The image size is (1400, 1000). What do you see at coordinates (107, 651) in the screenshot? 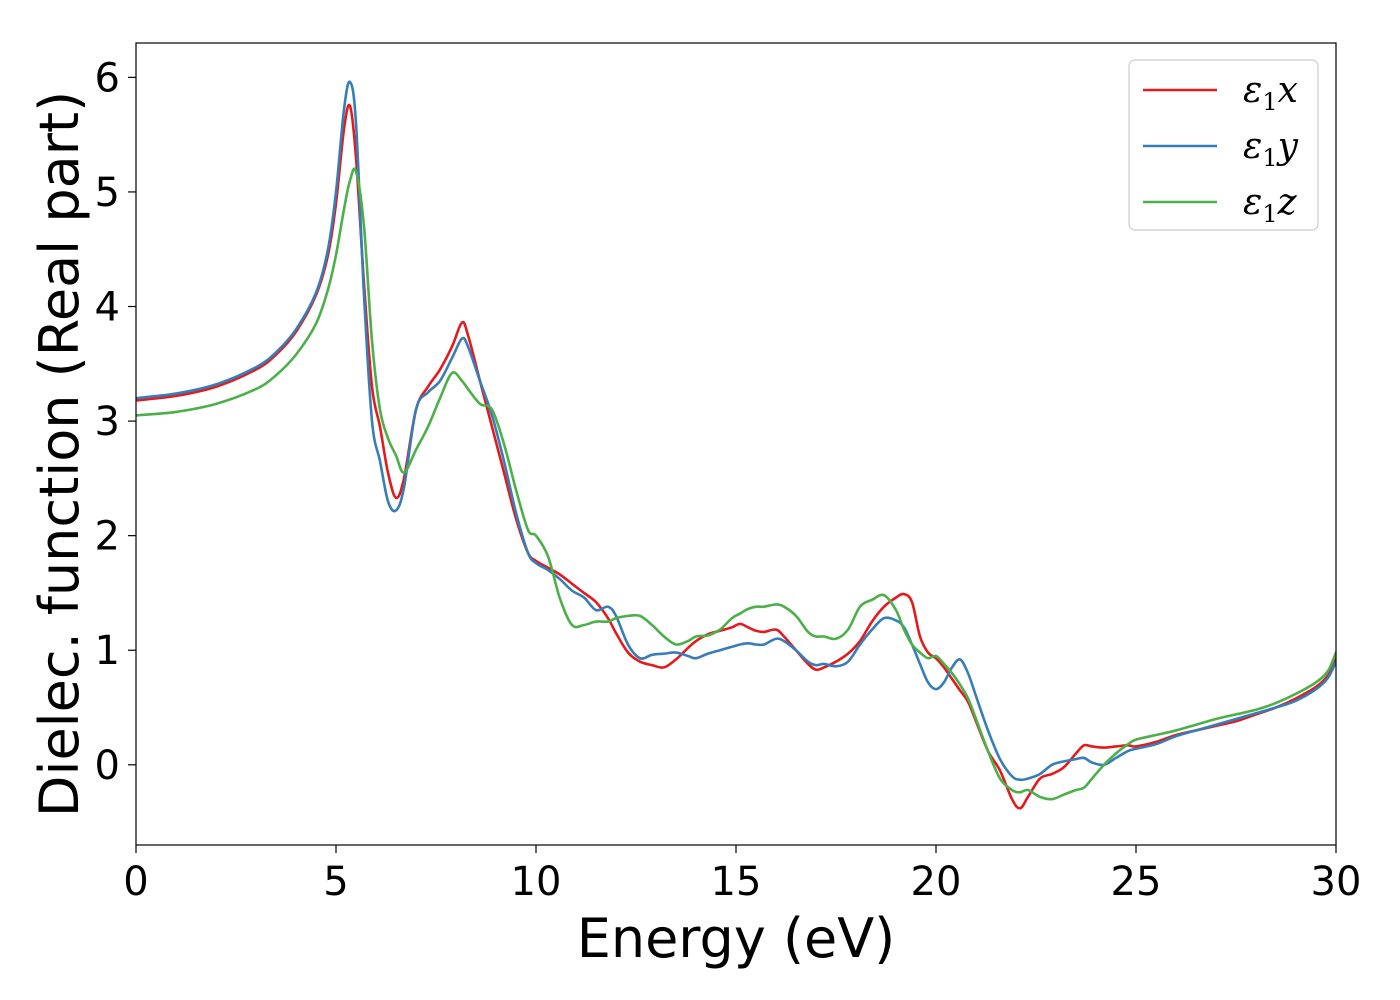
I see `y-tick-label: 1` at bounding box center [107, 651].